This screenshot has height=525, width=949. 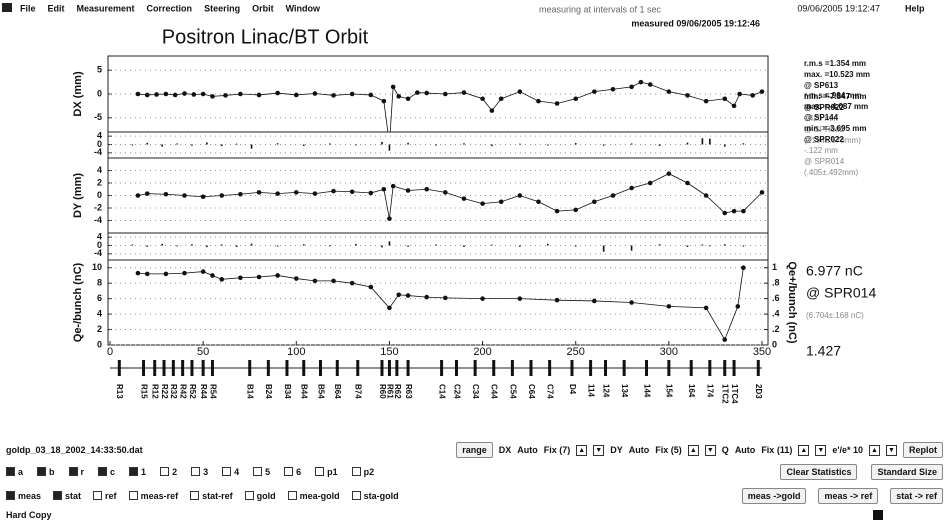 What do you see at coordinates (841, 293) in the screenshot?
I see `statistics-line: @ SPR014` at bounding box center [841, 293].